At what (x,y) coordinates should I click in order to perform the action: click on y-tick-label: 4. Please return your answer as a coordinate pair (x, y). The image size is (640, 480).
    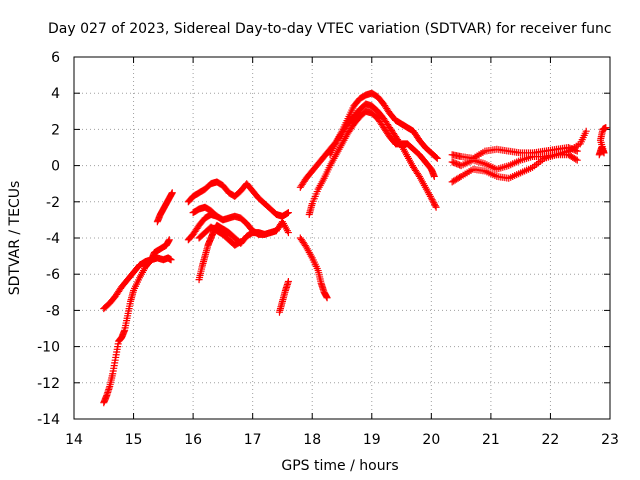
    Looking at the image, I should click on (55, 94).